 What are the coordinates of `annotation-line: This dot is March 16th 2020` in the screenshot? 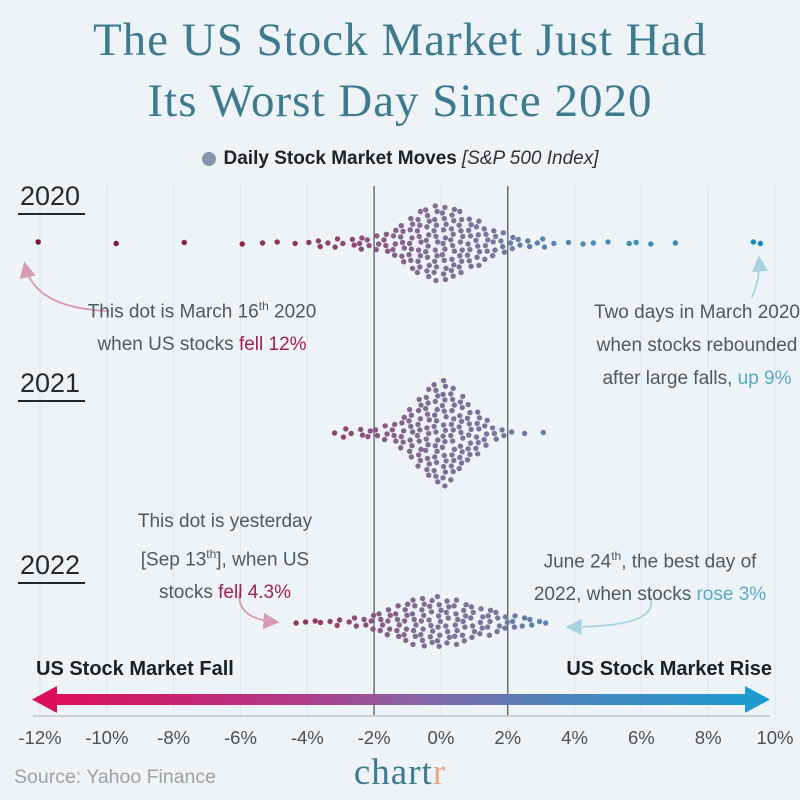 It's located at (202, 311).